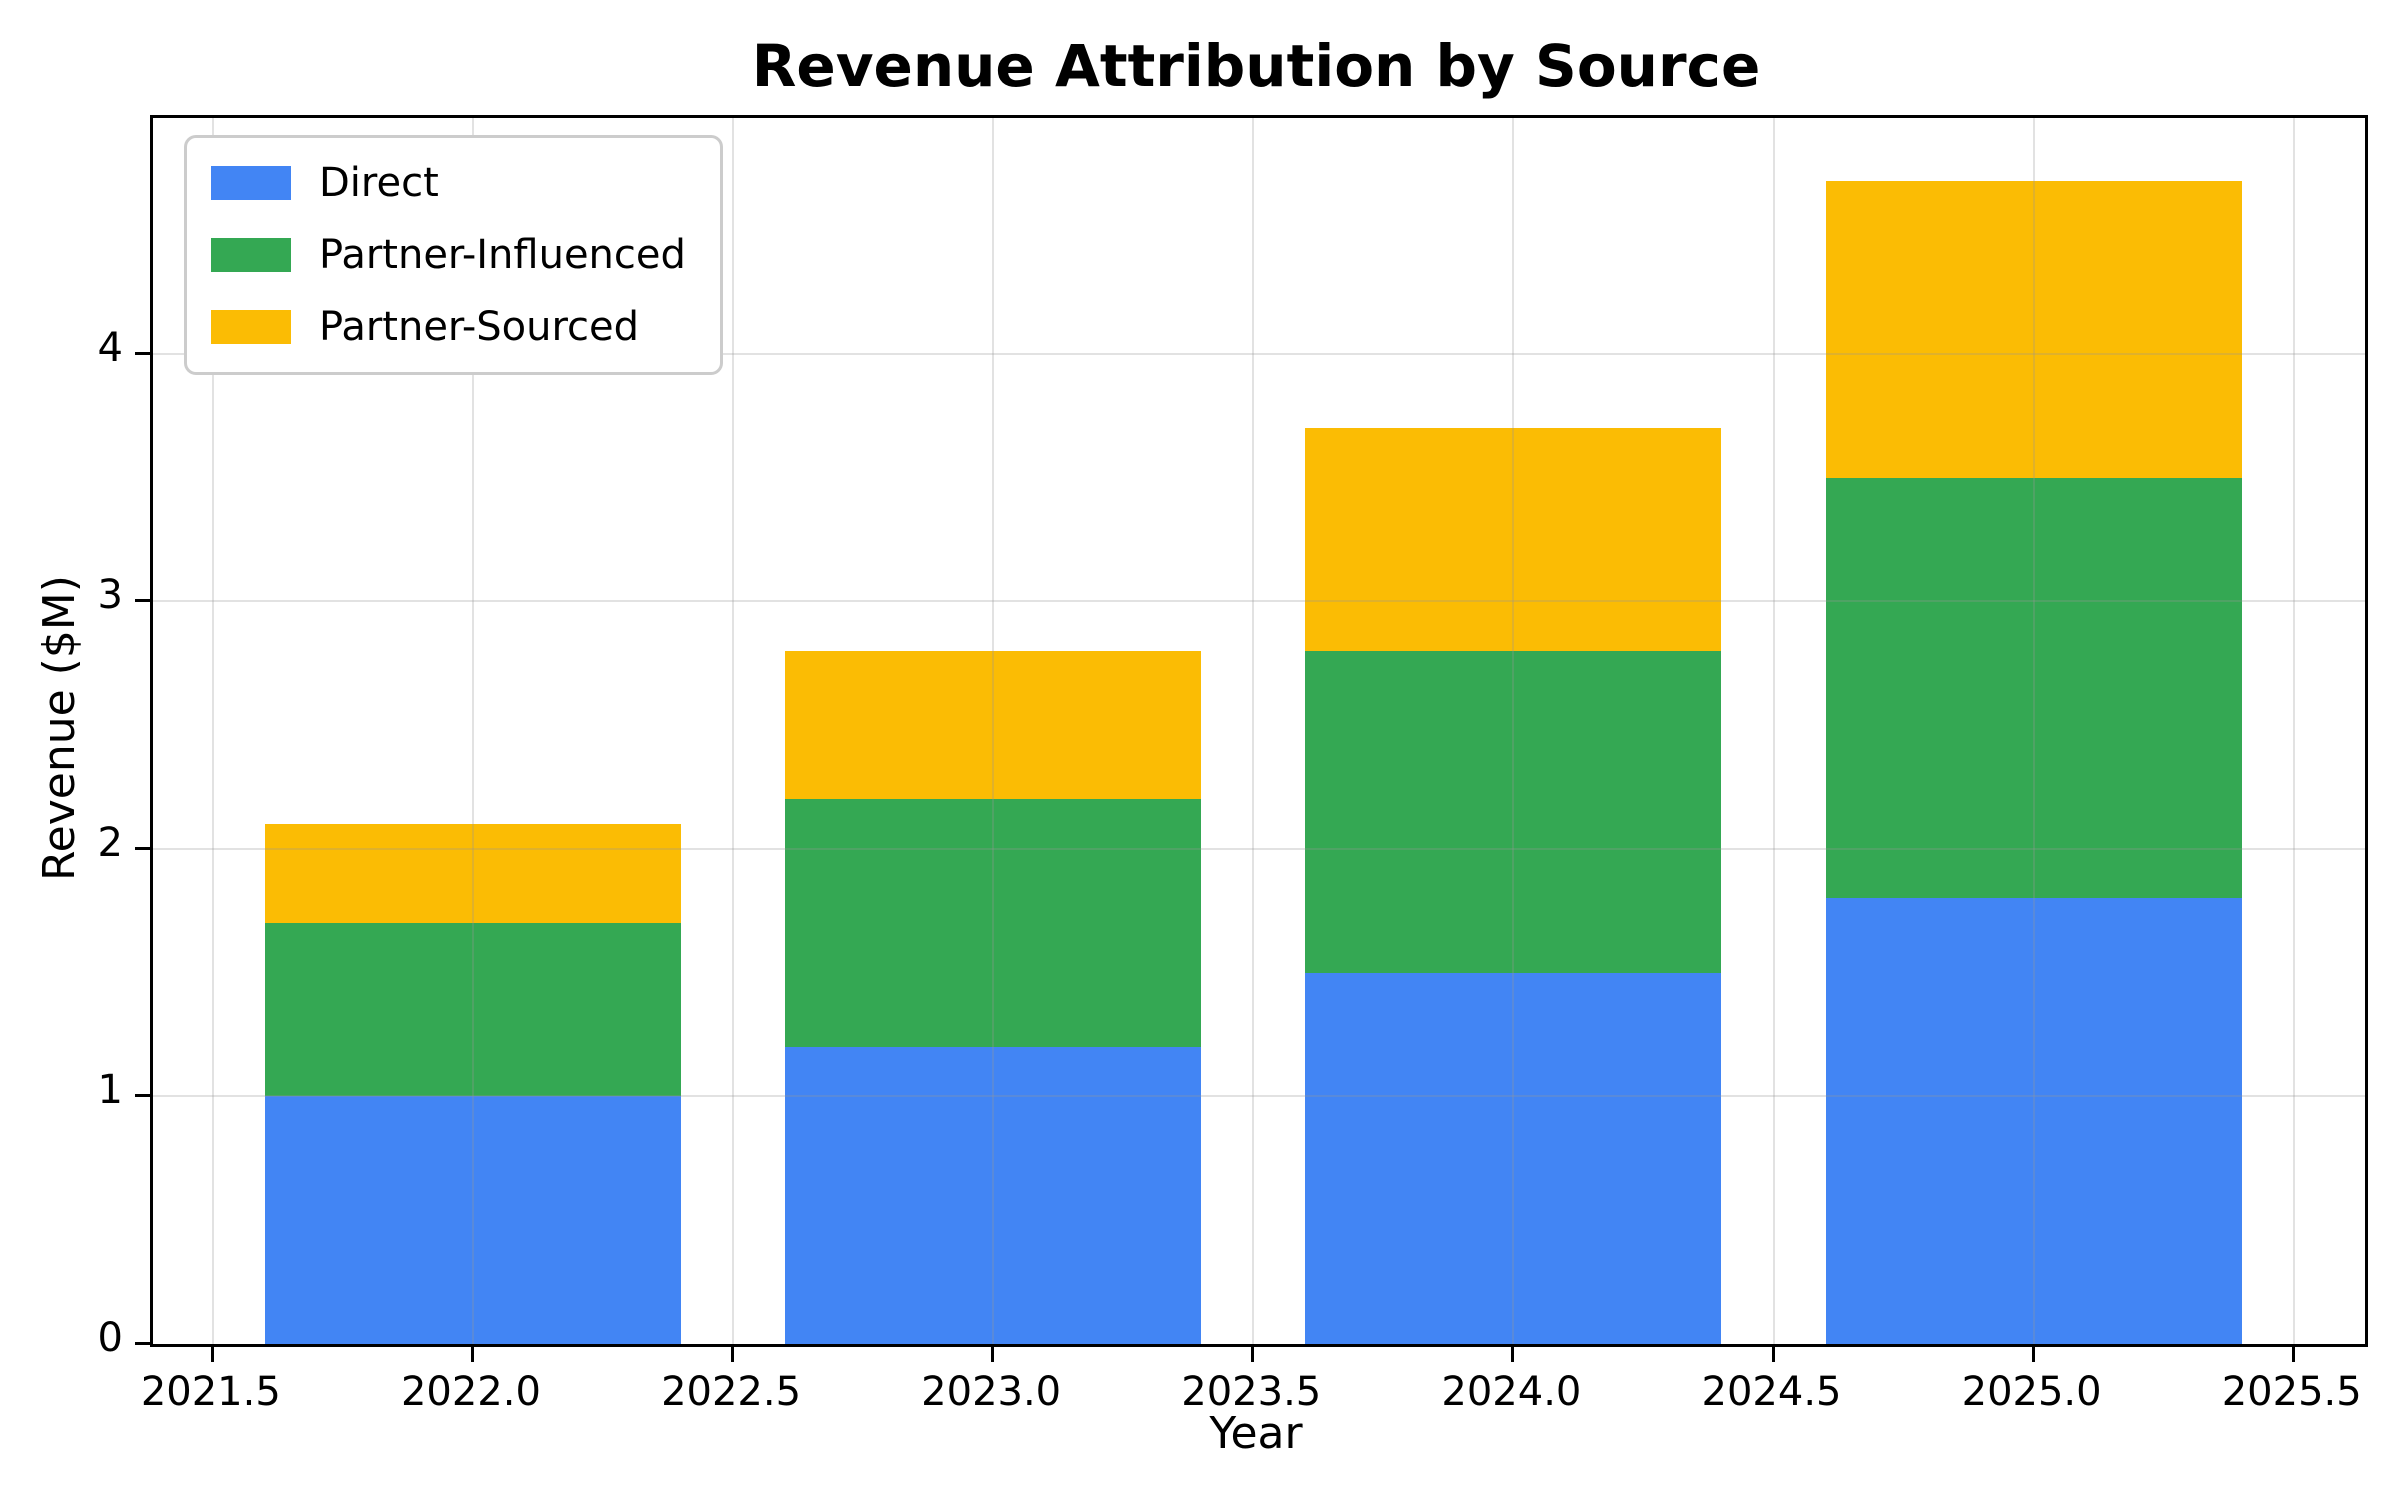 Image resolution: width=2400 pixels, height=1500 pixels. I want to click on gridline-x-2023, so click(993, 731).